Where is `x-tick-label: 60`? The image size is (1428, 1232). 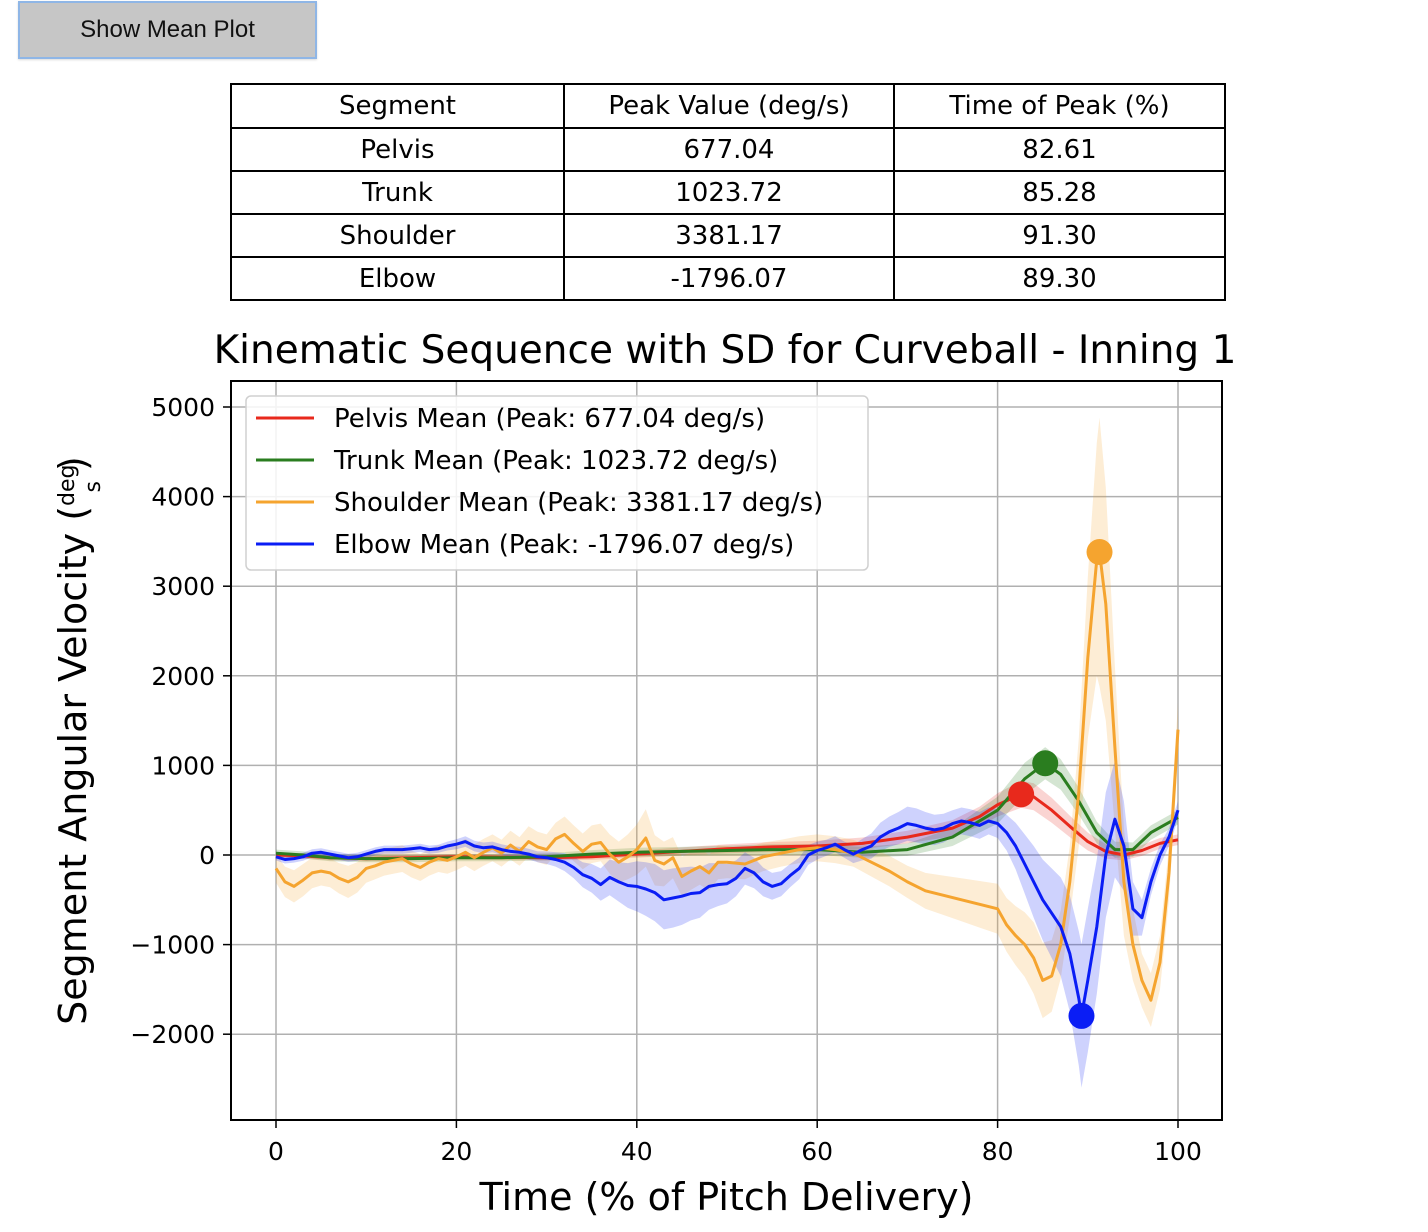
x-tick-label: 60 is located at coordinates (817, 1151).